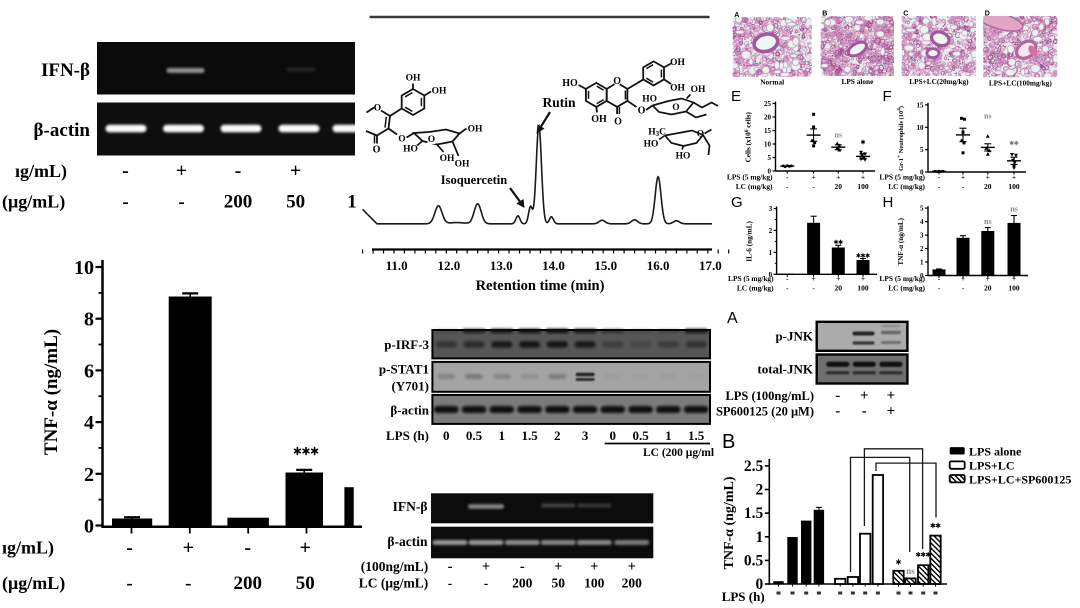 This screenshot has width=1080, height=608. Describe the element at coordinates (900, 138) in the screenshot. I see `svg-text: Gr-1+ Neutrophils (104)` at that location.